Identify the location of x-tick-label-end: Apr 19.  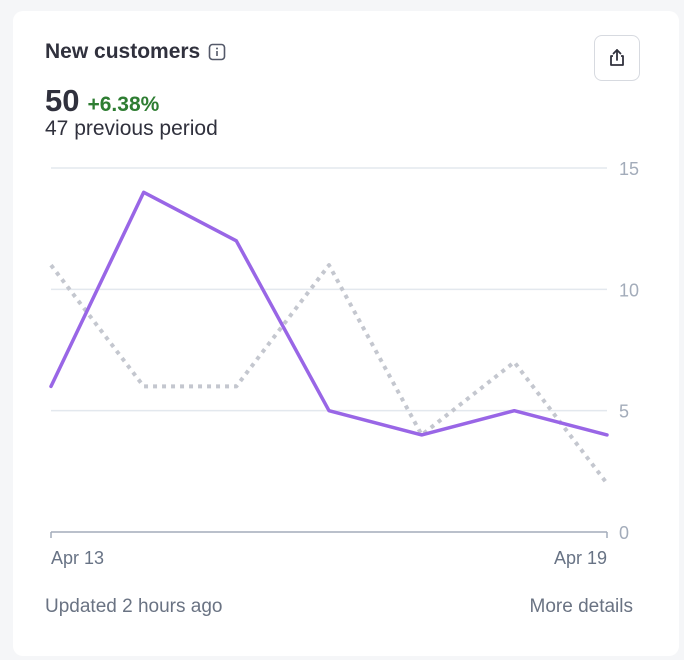
(580, 558).